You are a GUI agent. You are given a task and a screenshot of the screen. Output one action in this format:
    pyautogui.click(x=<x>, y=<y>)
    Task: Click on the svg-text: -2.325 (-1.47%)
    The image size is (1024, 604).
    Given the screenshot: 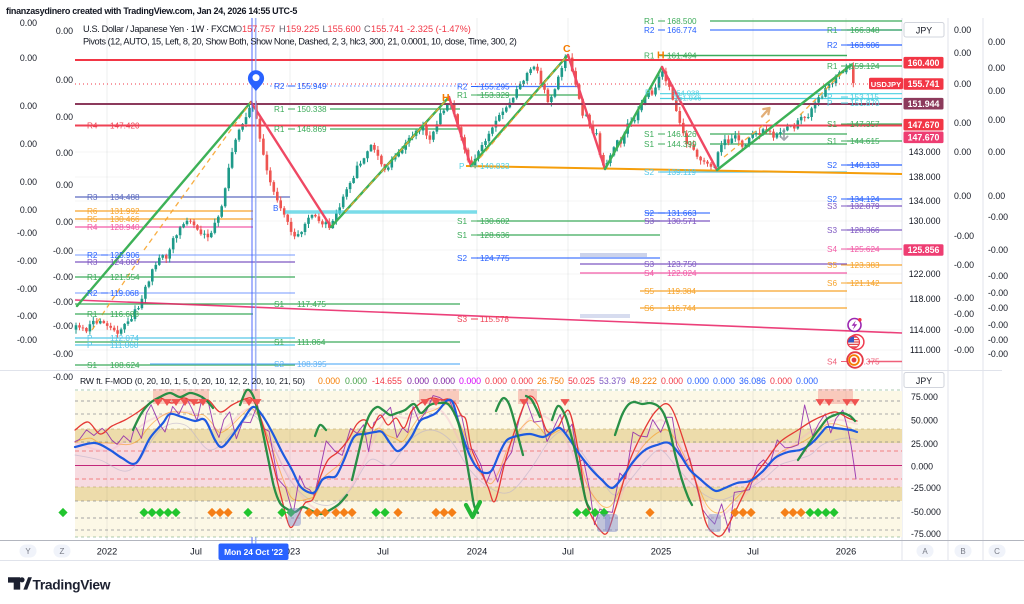 What is the action you would take?
    pyautogui.click(x=439, y=29)
    